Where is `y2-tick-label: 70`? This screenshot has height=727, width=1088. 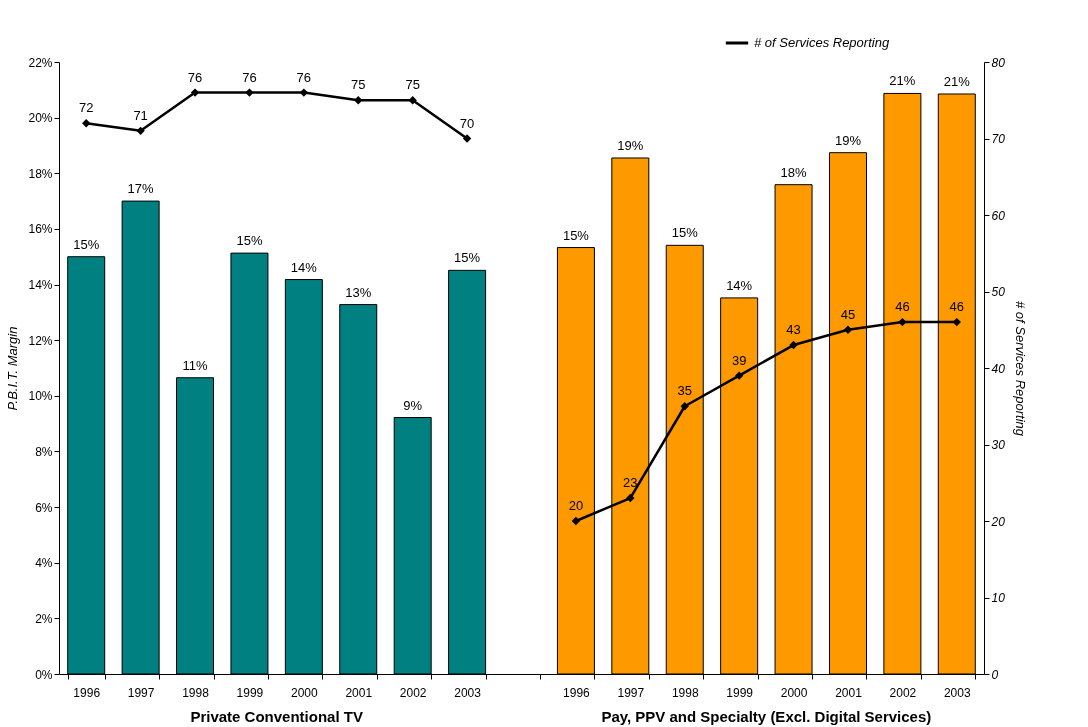
y2-tick-label: 70 is located at coordinates (998, 139).